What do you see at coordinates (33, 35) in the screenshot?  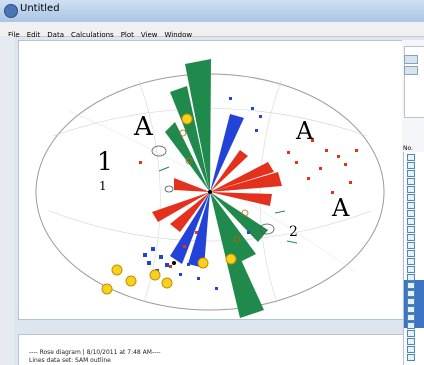 I see `menu-edit: Edit` at bounding box center [33, 35].